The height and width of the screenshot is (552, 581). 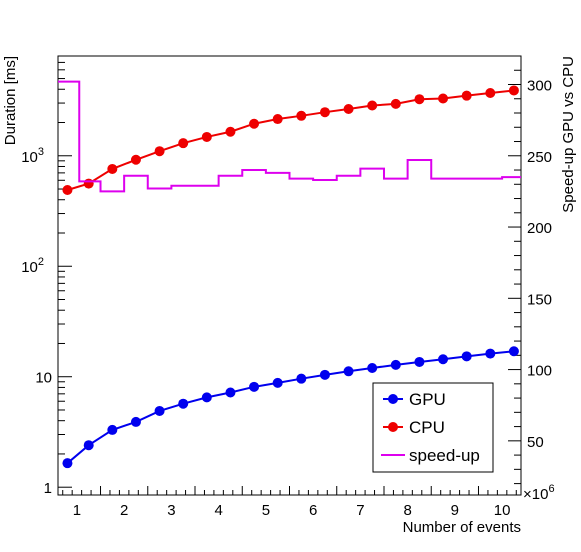 I want to click on legend-marker-gpu, so click(x=393, y=399).